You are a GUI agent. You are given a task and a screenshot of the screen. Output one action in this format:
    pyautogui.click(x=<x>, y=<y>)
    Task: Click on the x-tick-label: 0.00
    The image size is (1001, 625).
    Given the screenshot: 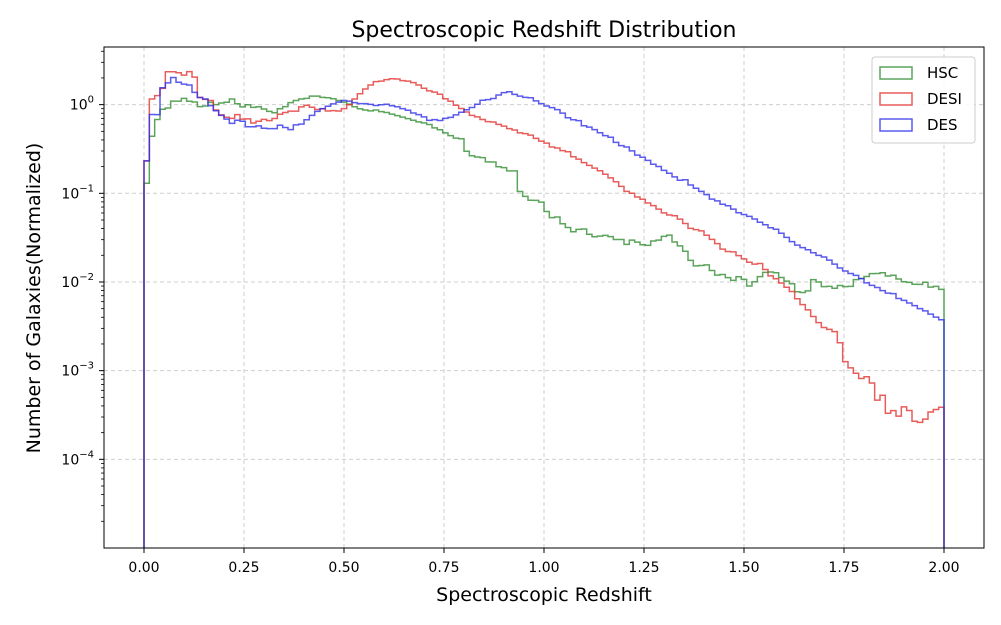 What is the action you would take?
    pyautogui.click(x=143, y=568)
    